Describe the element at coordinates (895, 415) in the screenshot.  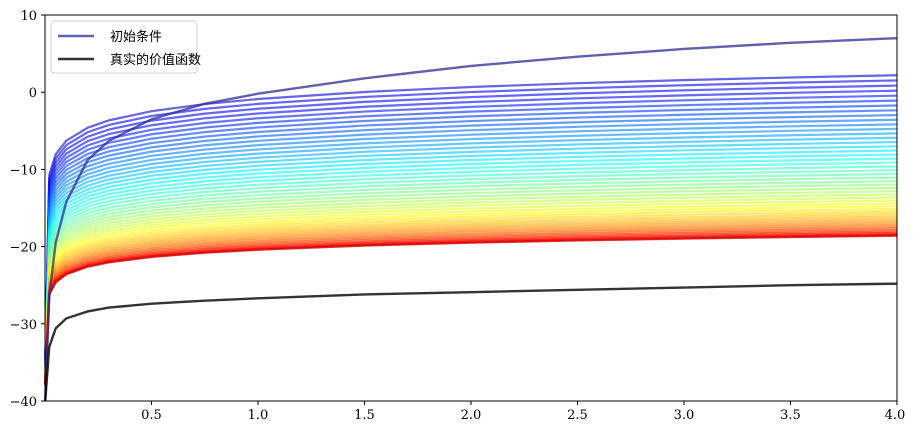
I see `x-tick-label: 4.0` at that location.